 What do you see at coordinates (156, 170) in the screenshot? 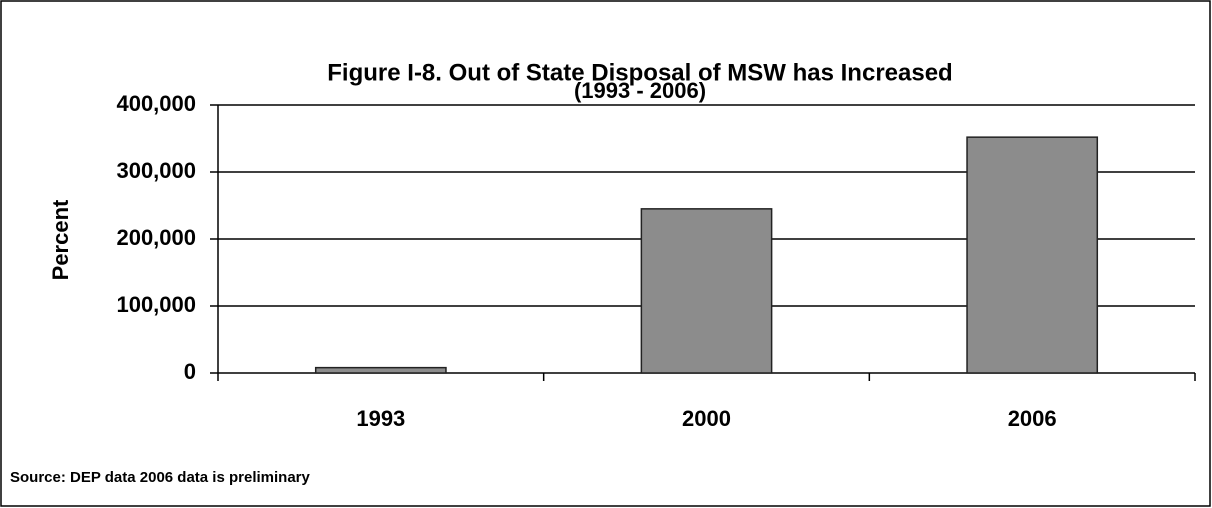
I see `y-tick-label: 300,000` at bounding box center [156, 170].